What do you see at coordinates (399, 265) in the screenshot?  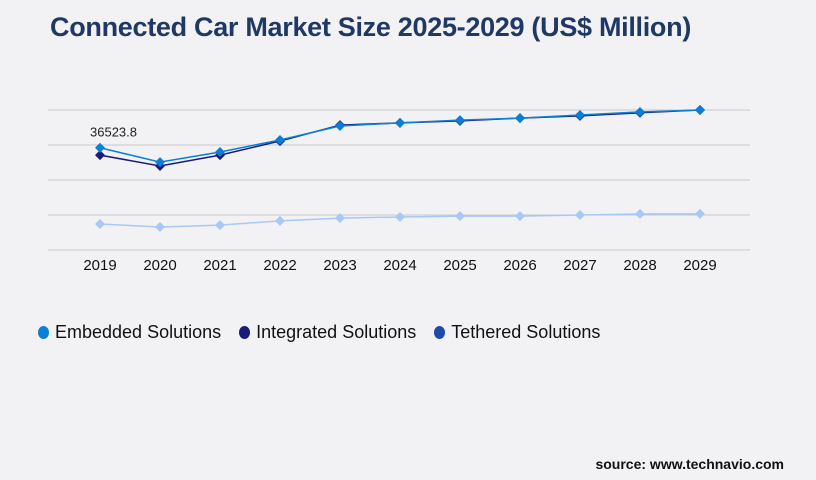 I see `x-tick-label: 2024` at bounding box center [399, 265].